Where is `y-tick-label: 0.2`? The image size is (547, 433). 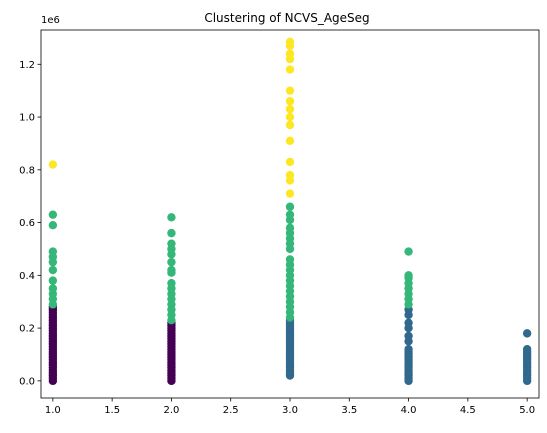 y-tick-label: 0.2 is located at coordinates (27, 329).